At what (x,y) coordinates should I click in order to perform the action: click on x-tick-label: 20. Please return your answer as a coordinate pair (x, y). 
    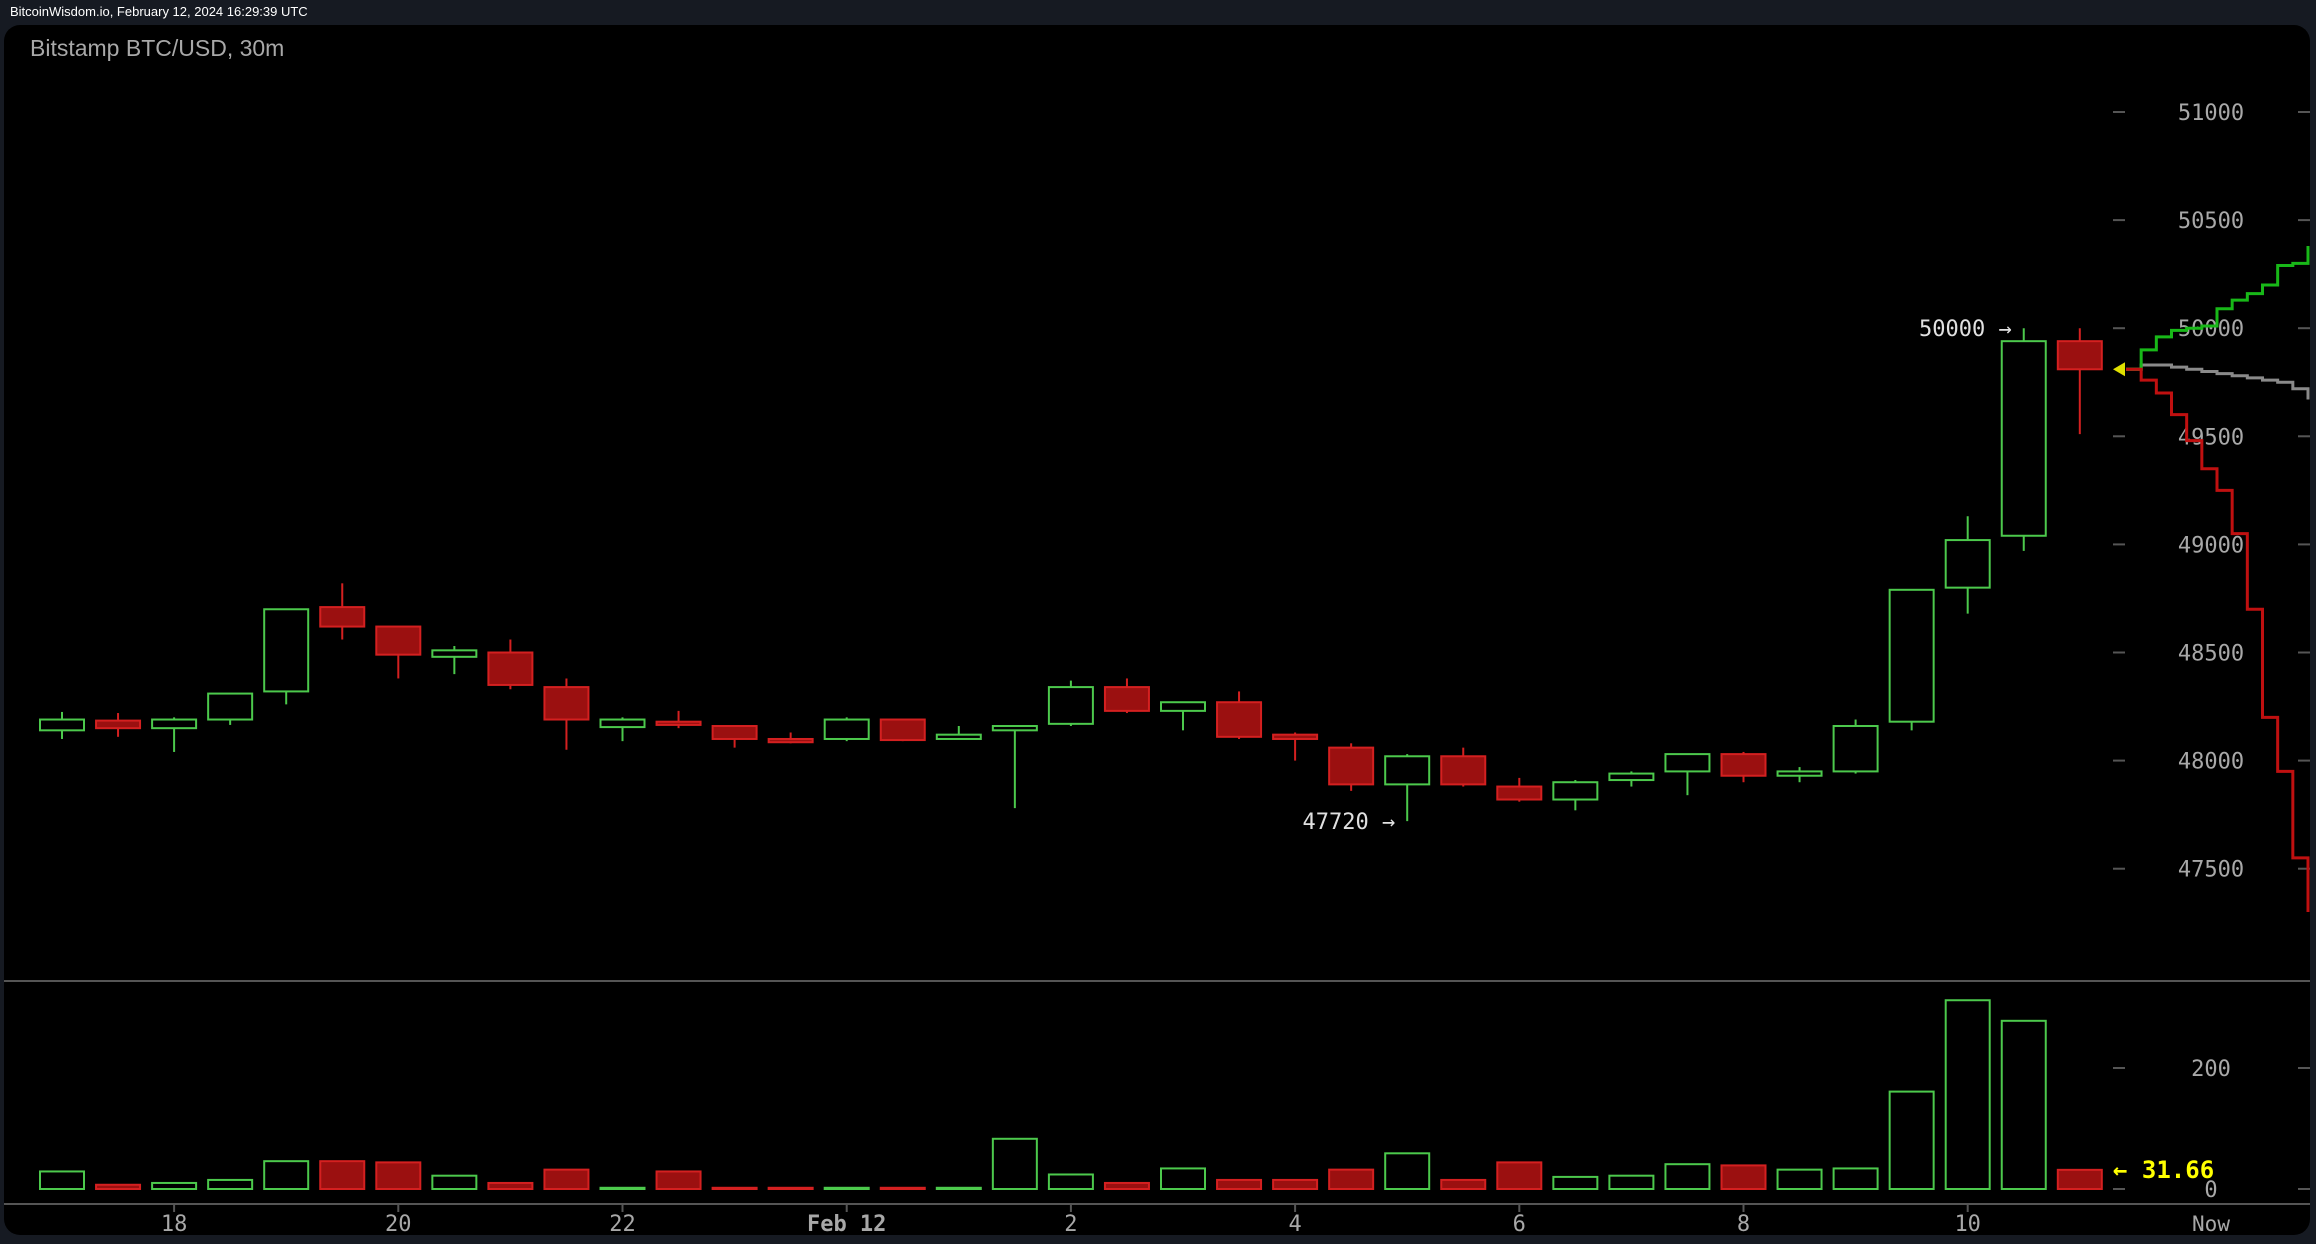
    Looking at the image, I should click on (398, 1223).